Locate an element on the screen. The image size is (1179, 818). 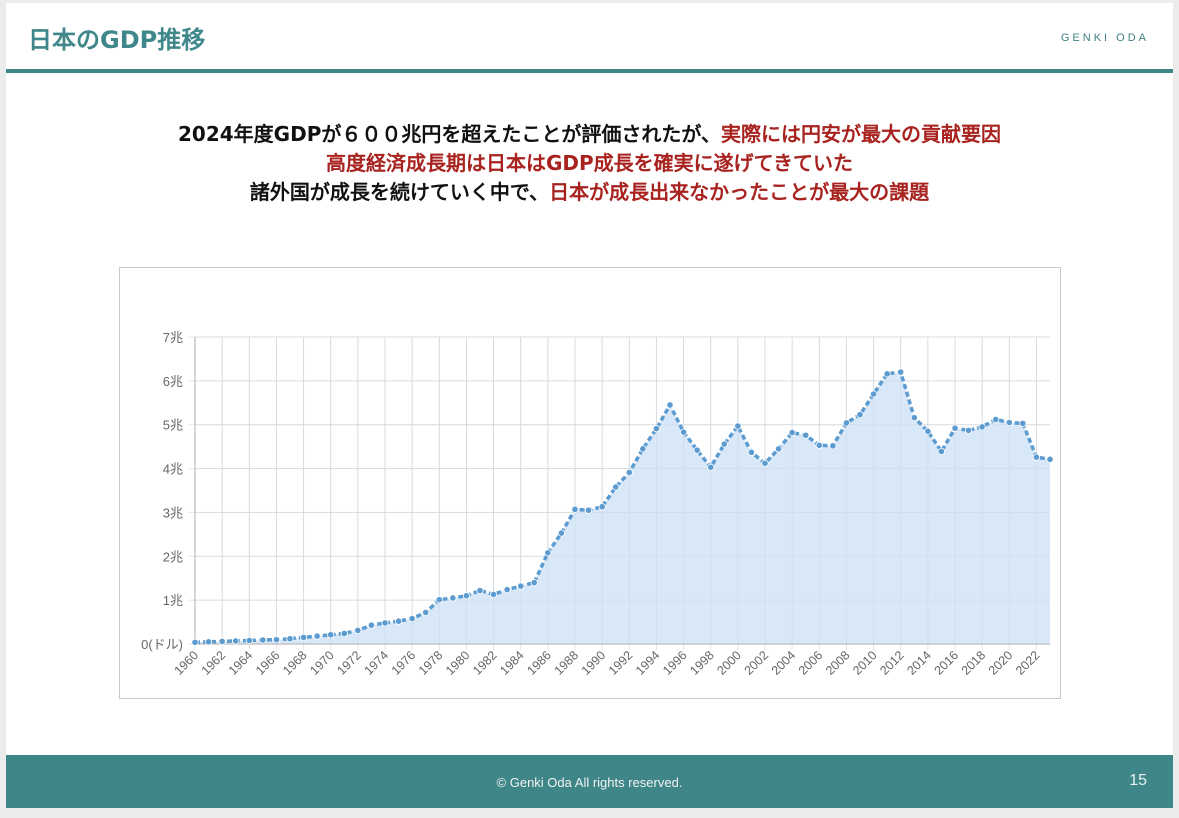
x-tick-label: 1984 is located at coordinates (512, 663).